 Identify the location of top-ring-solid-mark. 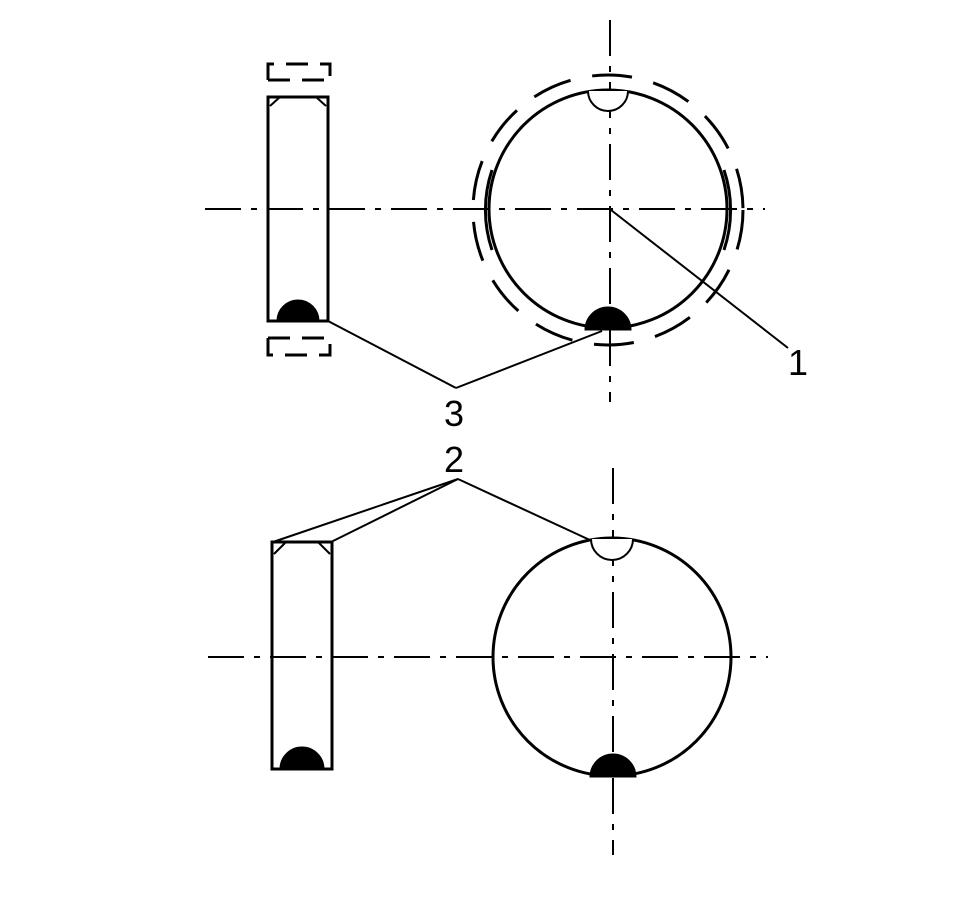
(298, 310).